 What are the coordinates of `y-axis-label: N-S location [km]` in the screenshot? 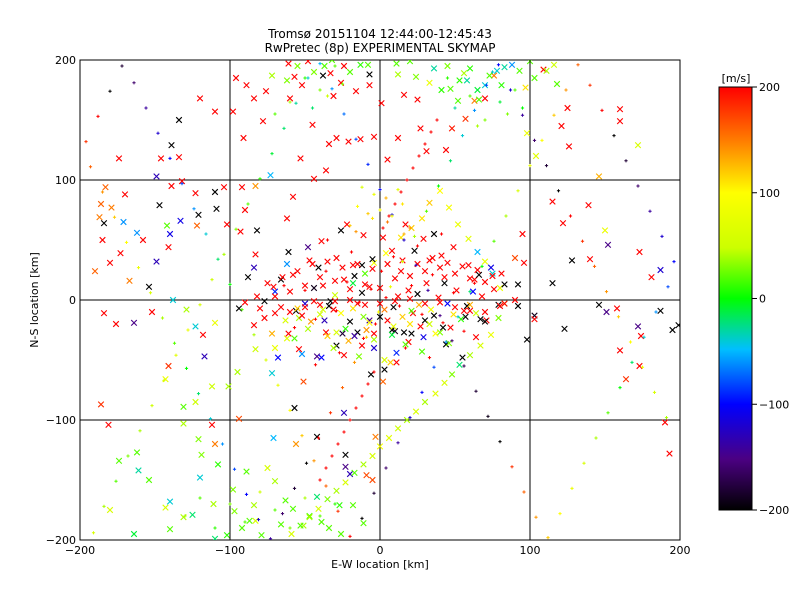 It's located at (34, 300).